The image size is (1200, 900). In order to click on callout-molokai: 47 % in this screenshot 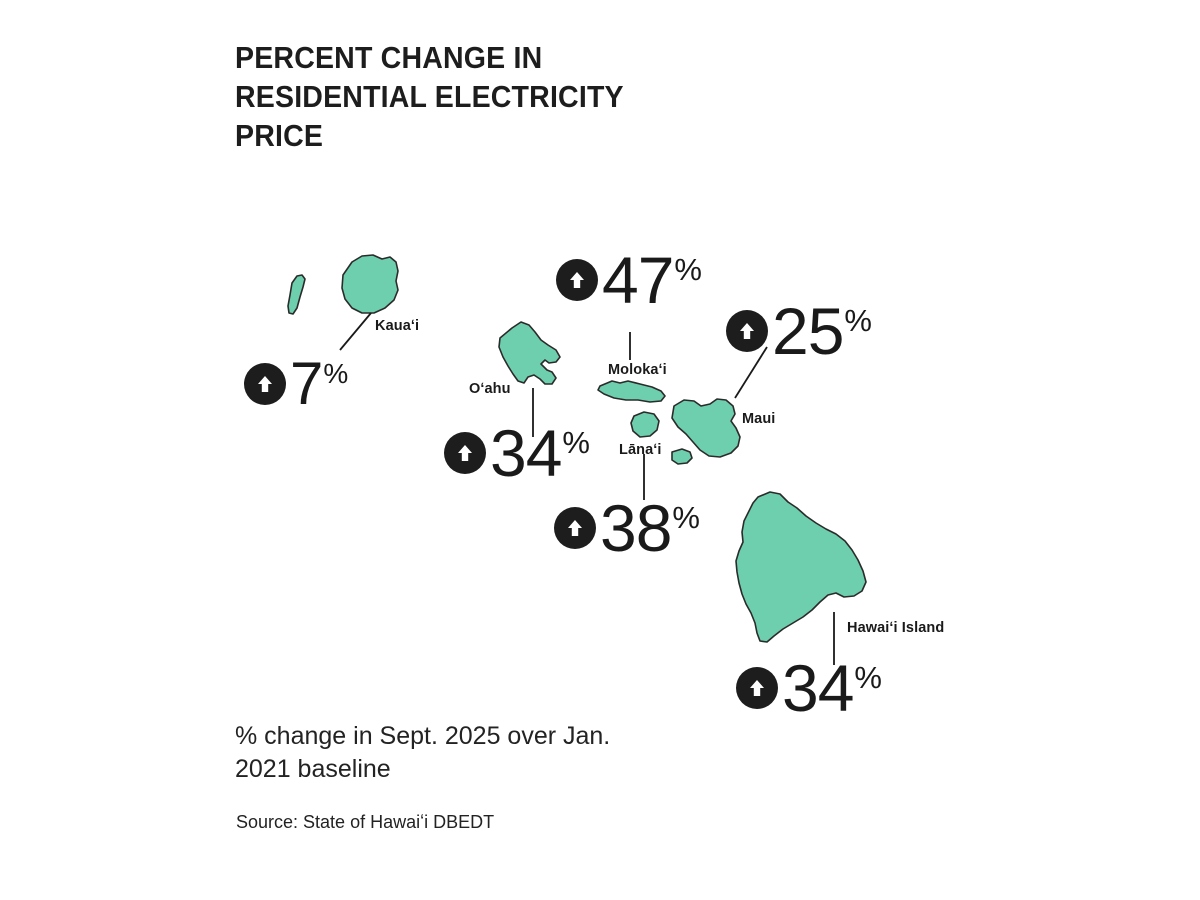, I will do `click(629, 280)`.